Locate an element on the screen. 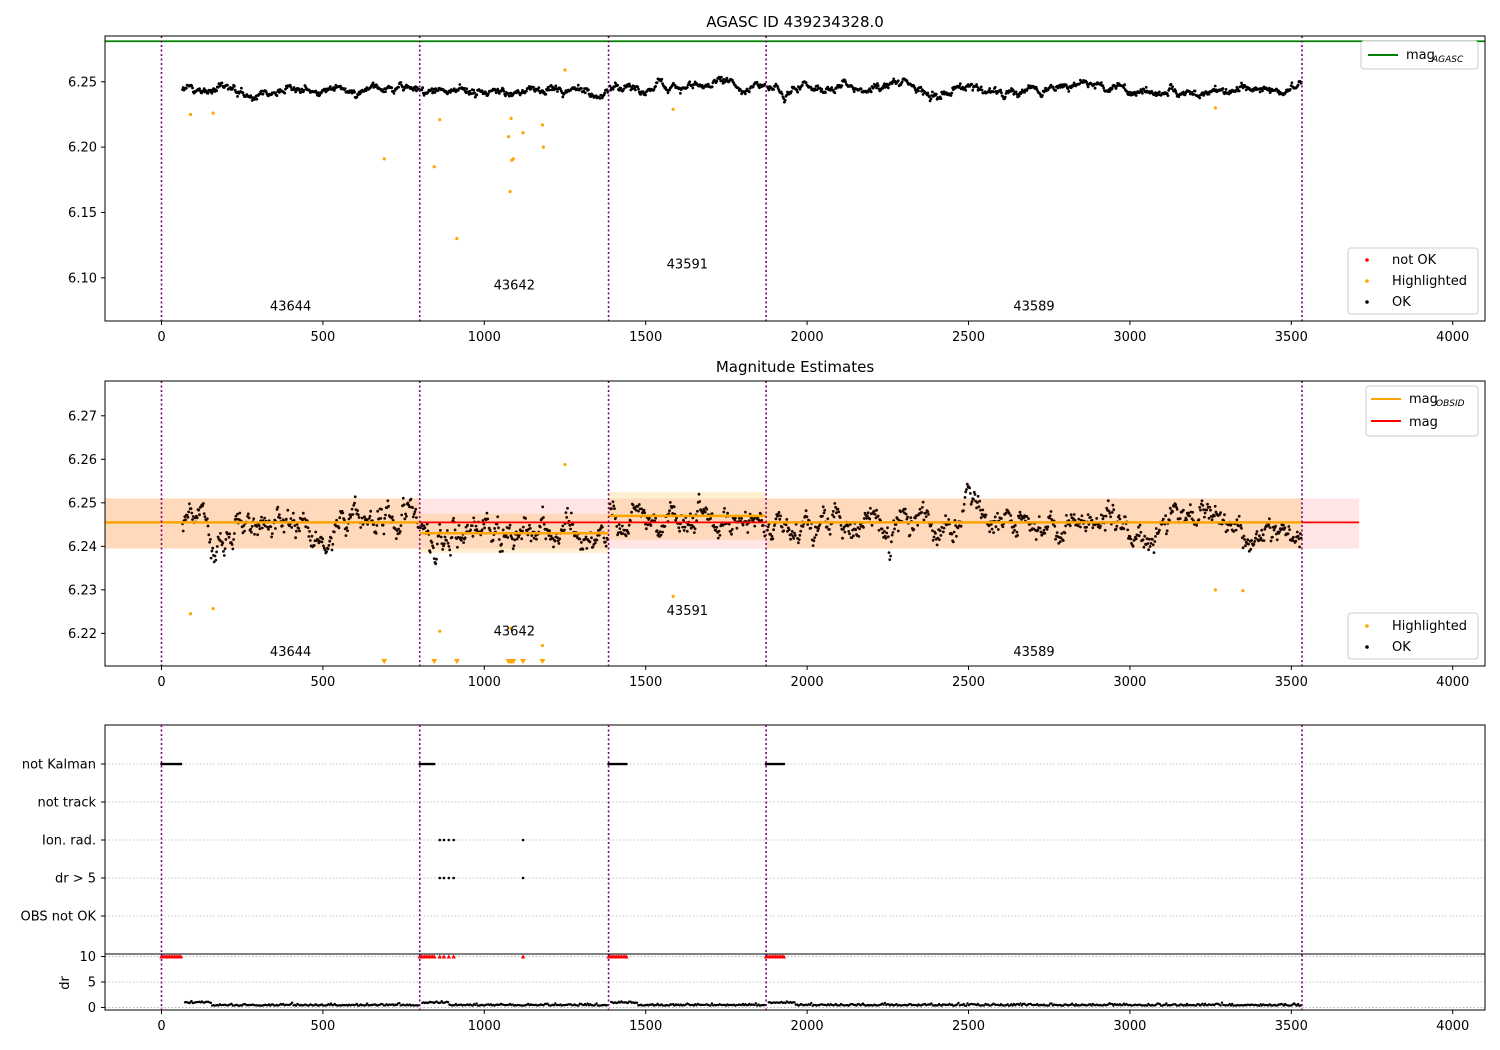 Image resolution: width=1500 pixels, height=1050 pixels. estimates-offscale-marker is located at coordinates (434, 661).